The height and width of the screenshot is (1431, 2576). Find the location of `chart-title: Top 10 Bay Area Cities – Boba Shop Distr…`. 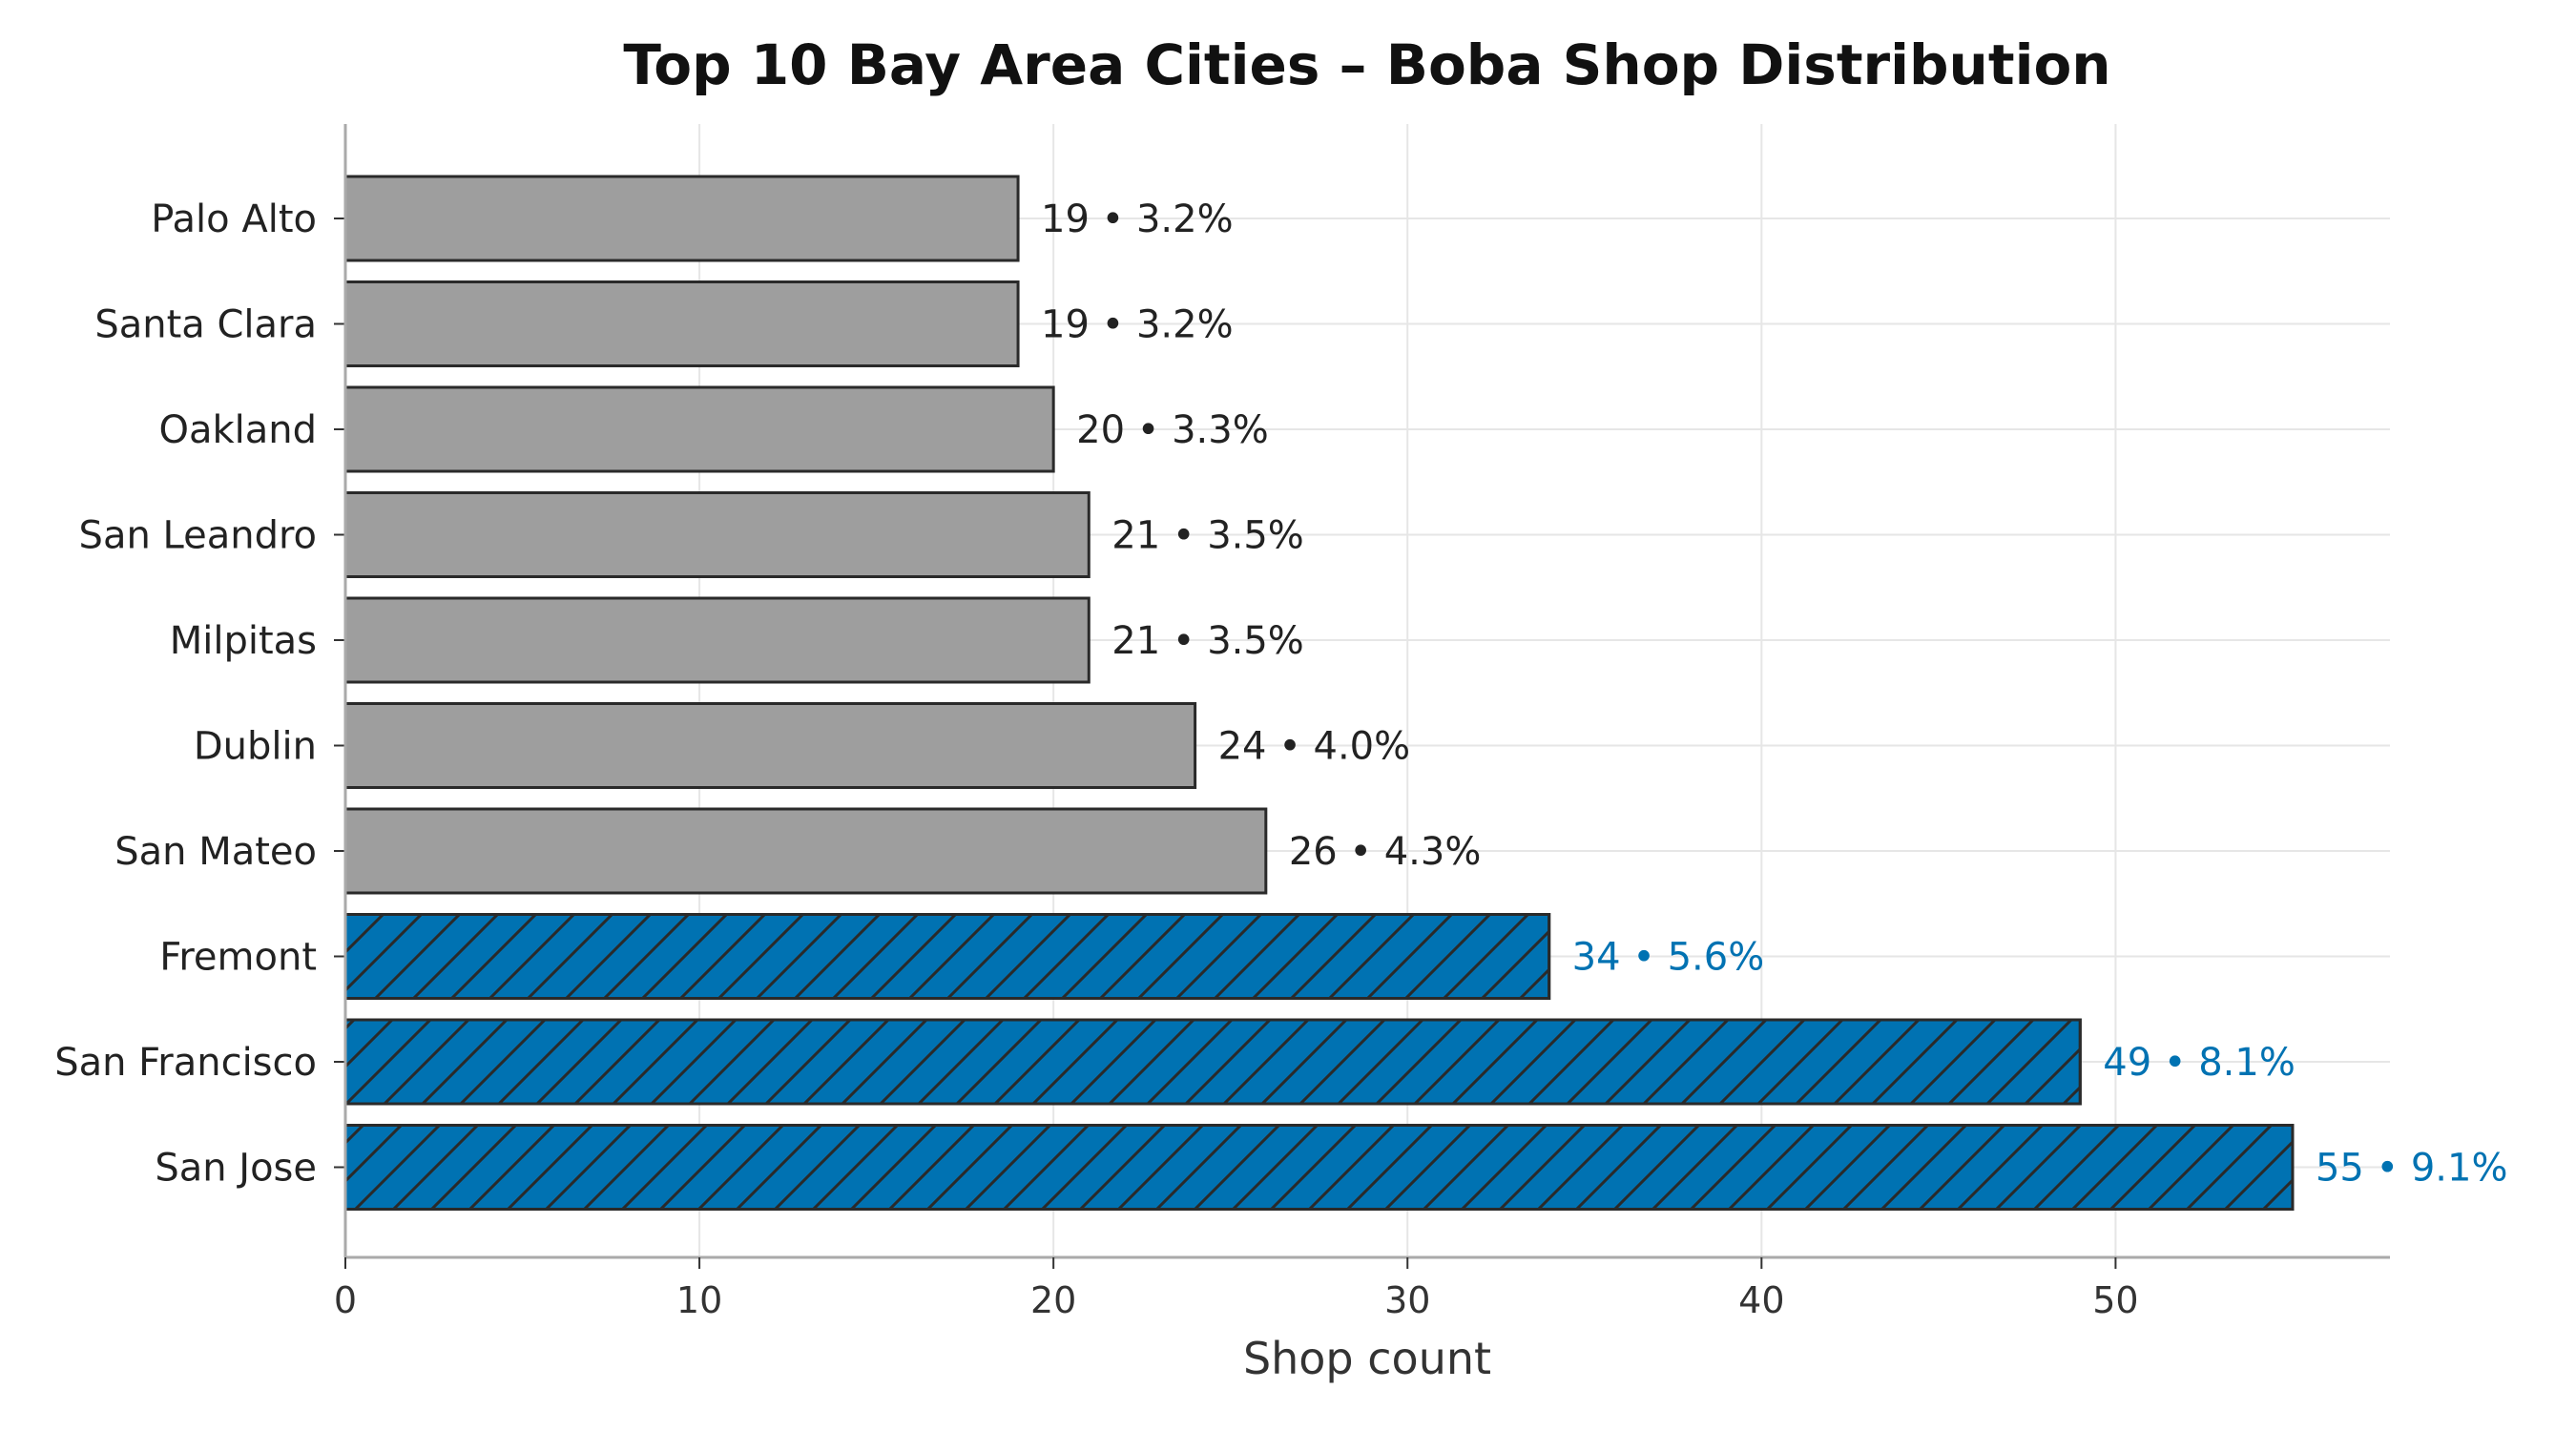

chart-title: Top 10 Bay Area Cities – Boba Shop Distr… is located at coordinates (1366, 64).